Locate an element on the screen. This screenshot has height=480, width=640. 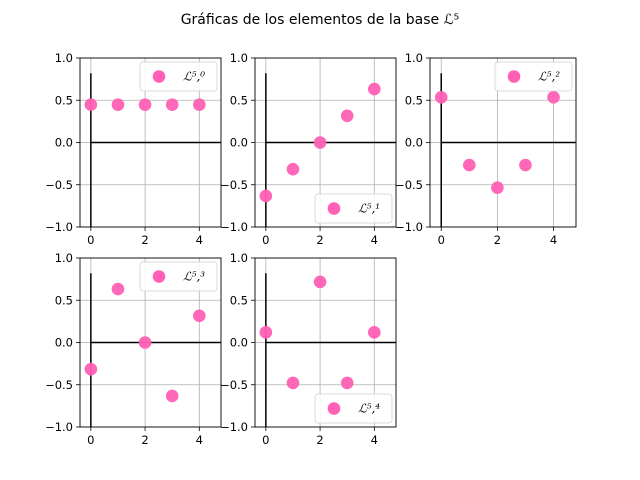
subplot-3: 1.0 0.5 0.0 −0.5 −1.0 0 2 4 ℒ⁵,³ is located at coordinates (133, 349).